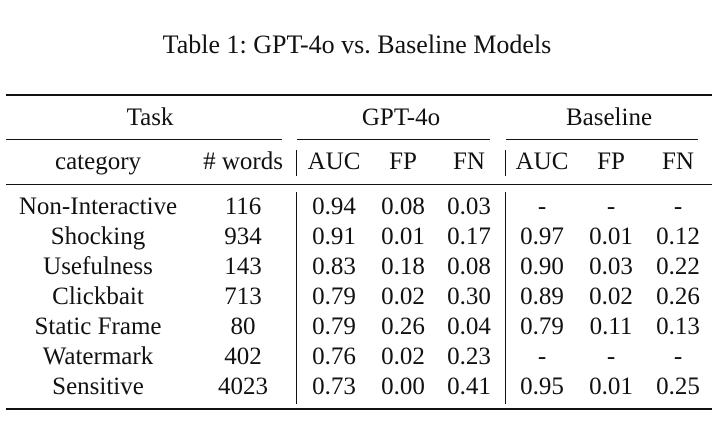 This screenshot has height=439, width=714. I want to click on cell-gpt-auc: 0.83, so click(334, 266).